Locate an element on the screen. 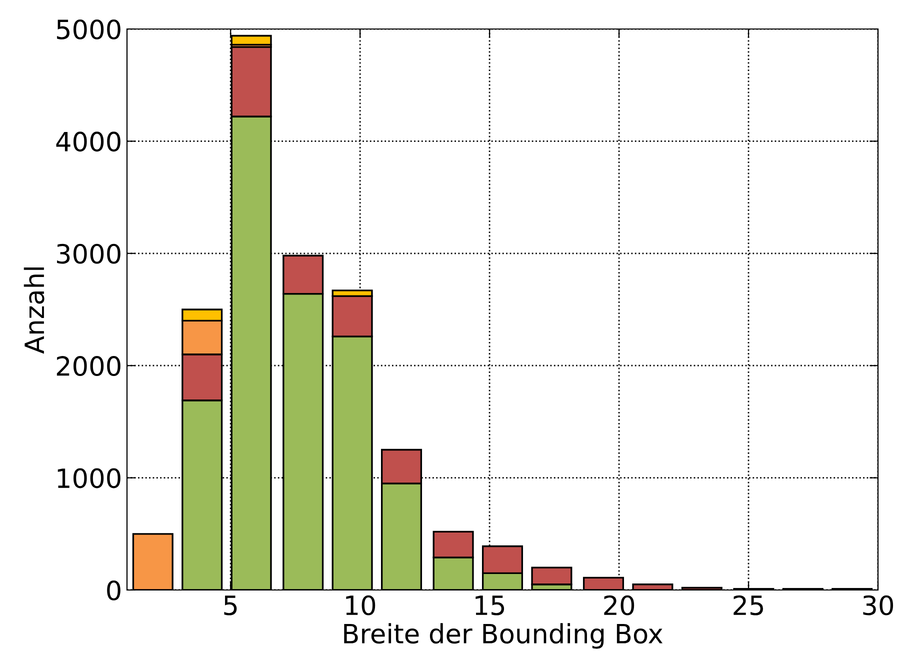 Image resolution: width=899 pixels, height=660 pixels. x-tick-label: 10 is located at coordinates (361, 605).